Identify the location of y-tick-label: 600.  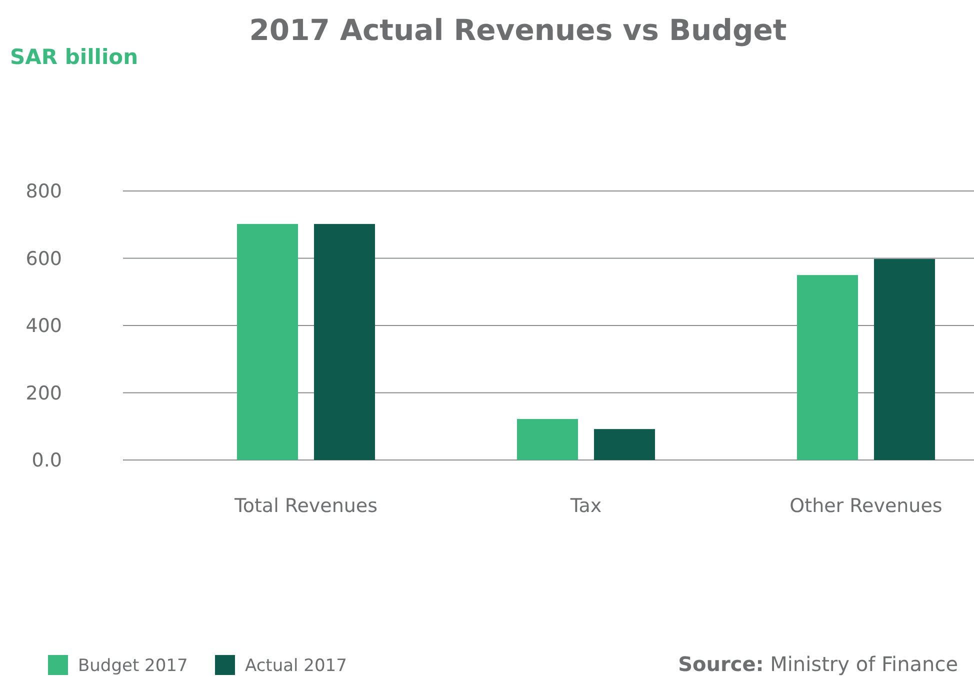
(44, 259).